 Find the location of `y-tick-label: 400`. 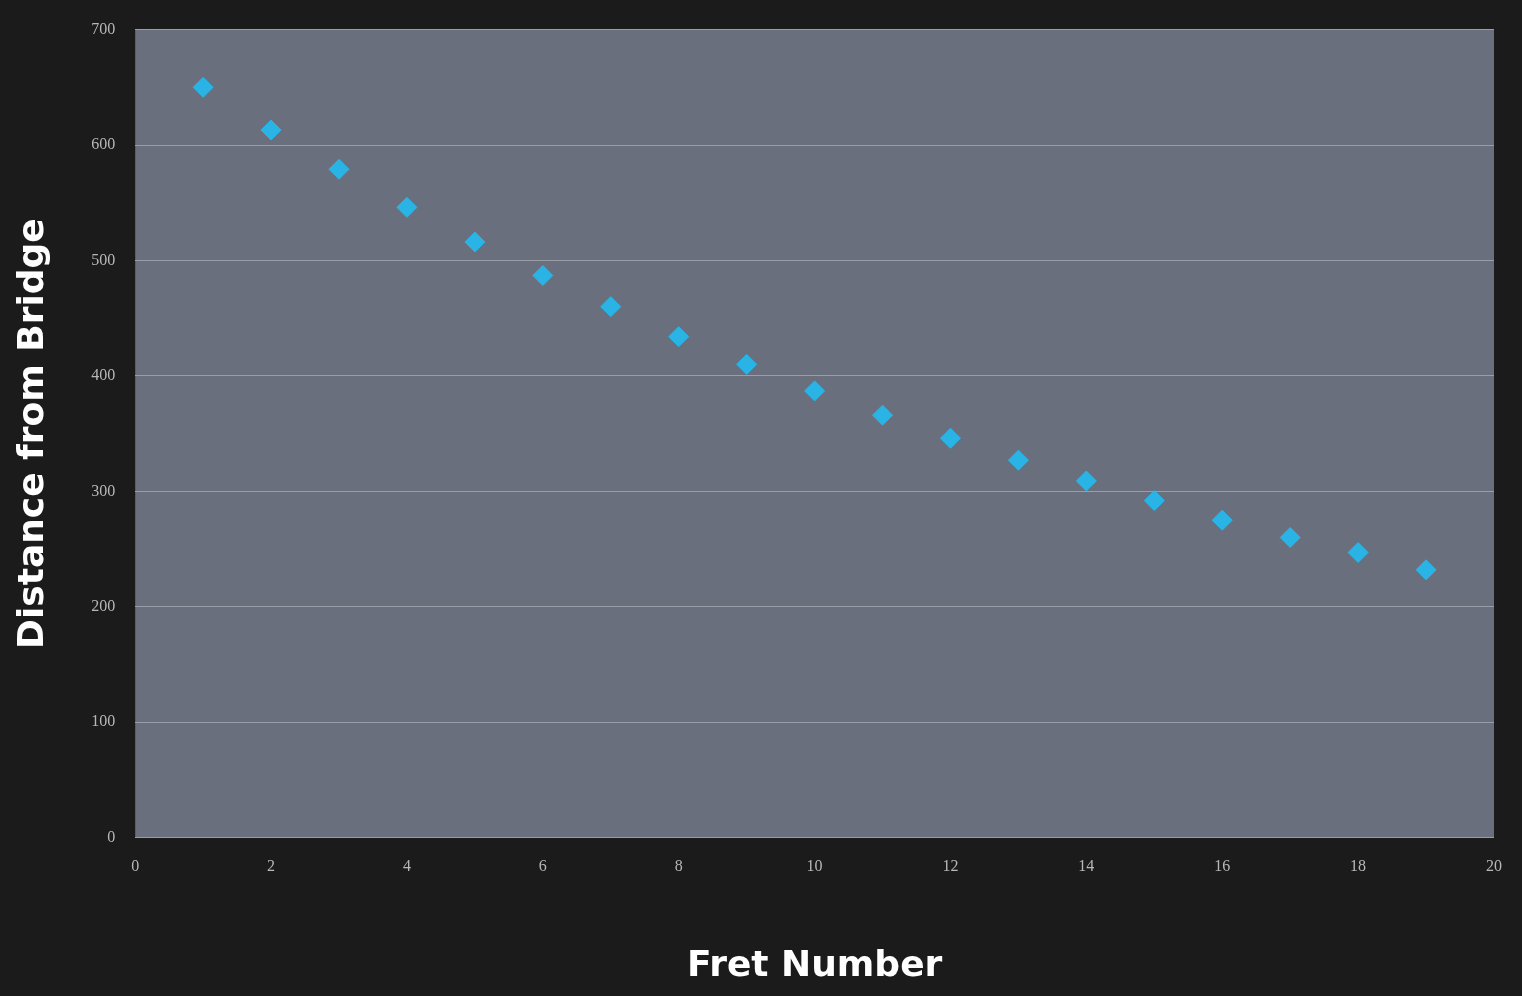

y-tick-label: 400 is located at coordinates (103, 375).